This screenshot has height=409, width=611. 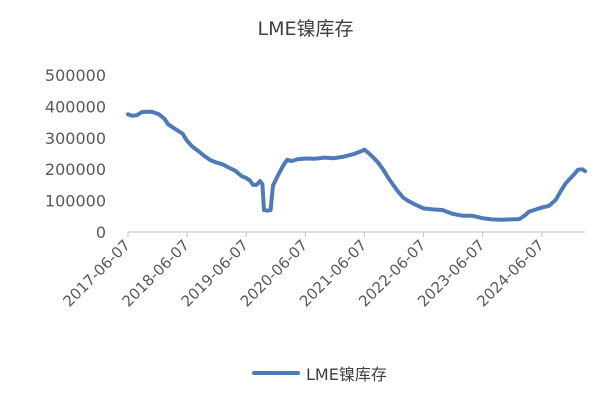 I want to click on y-tick-label: 500000, so click(x=75, y=75).